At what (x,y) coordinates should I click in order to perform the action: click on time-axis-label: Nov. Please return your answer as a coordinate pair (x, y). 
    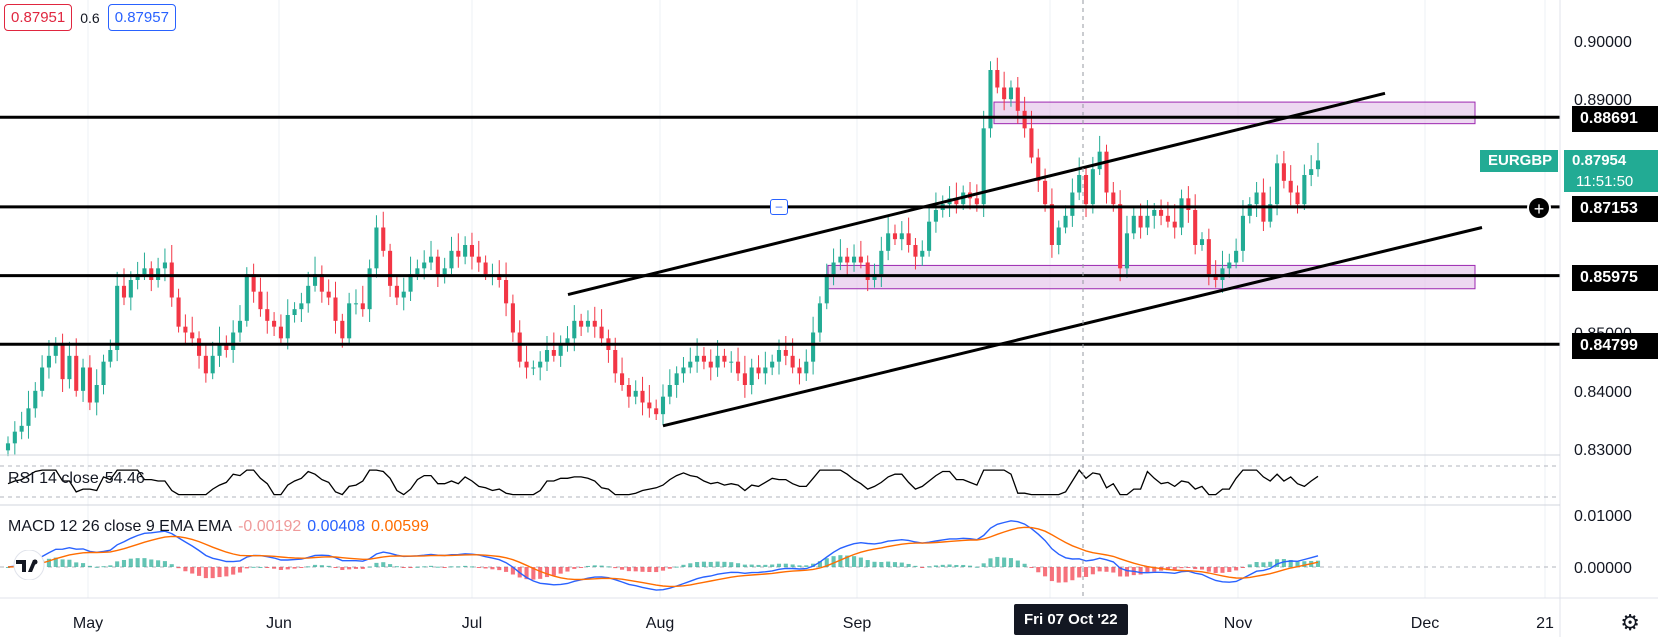
    Looking at the image, I should click on (1238, 623).